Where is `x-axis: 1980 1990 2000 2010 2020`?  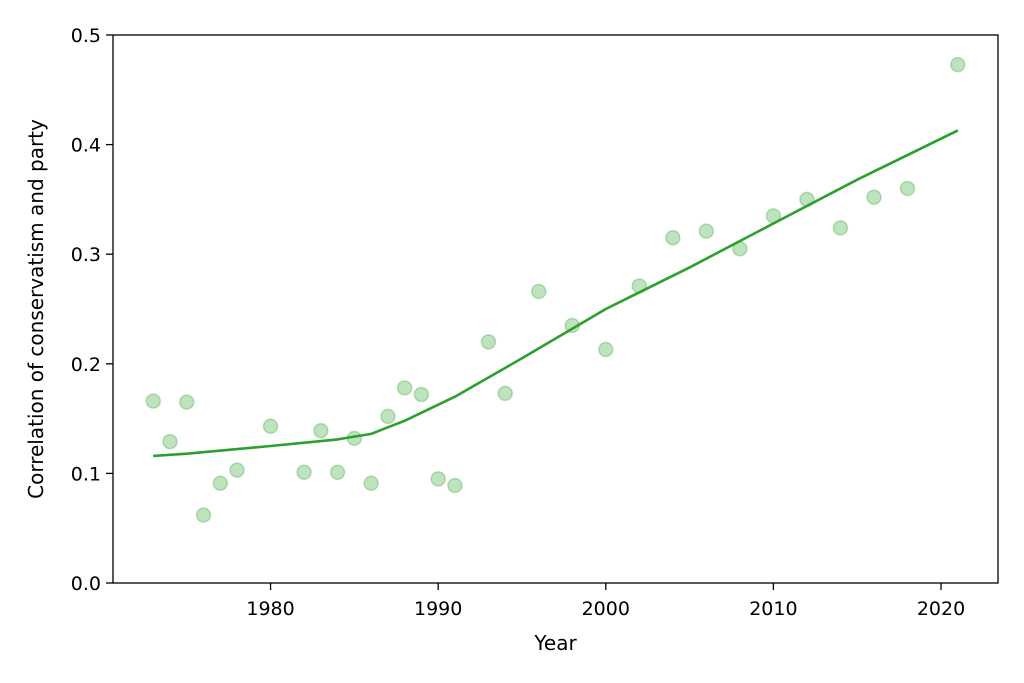 x-axis: 1980 1990 2000 2010 2020 is located at coordinates (605, 601).